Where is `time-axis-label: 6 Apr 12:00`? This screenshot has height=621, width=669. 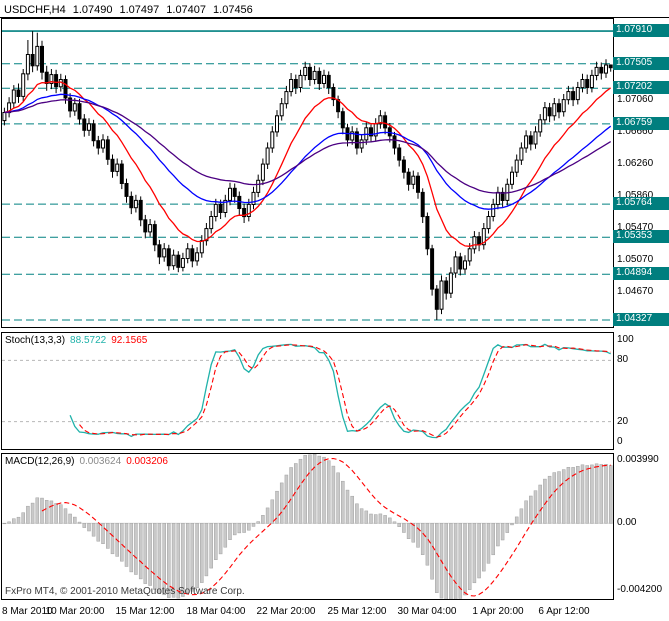
time-axis-label: 6 Apr 12:00 is located at coordinates (564, 611).